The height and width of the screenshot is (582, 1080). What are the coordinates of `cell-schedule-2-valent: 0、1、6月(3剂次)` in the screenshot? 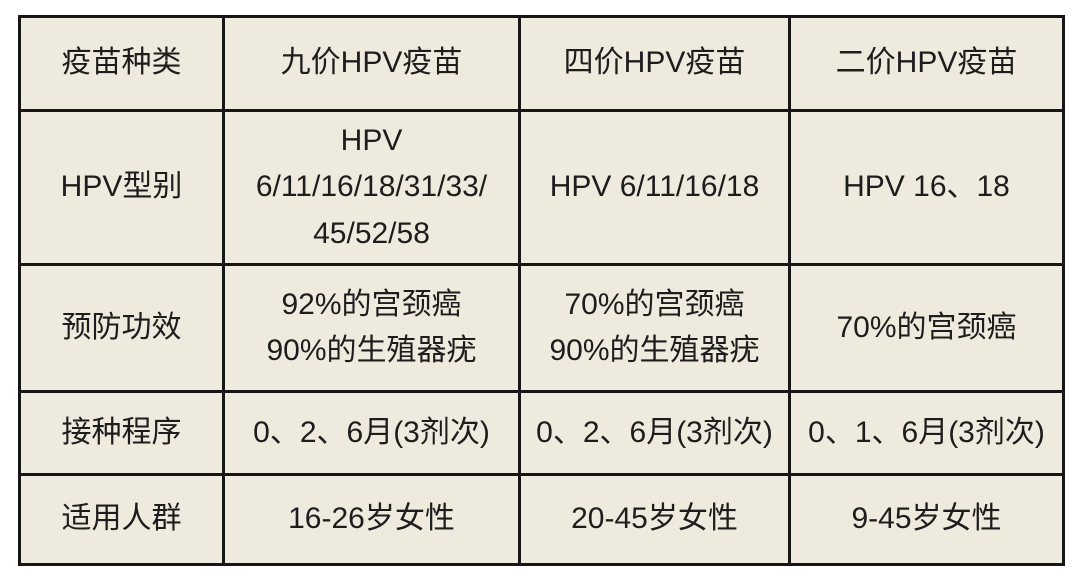 It's located at (926, 433).